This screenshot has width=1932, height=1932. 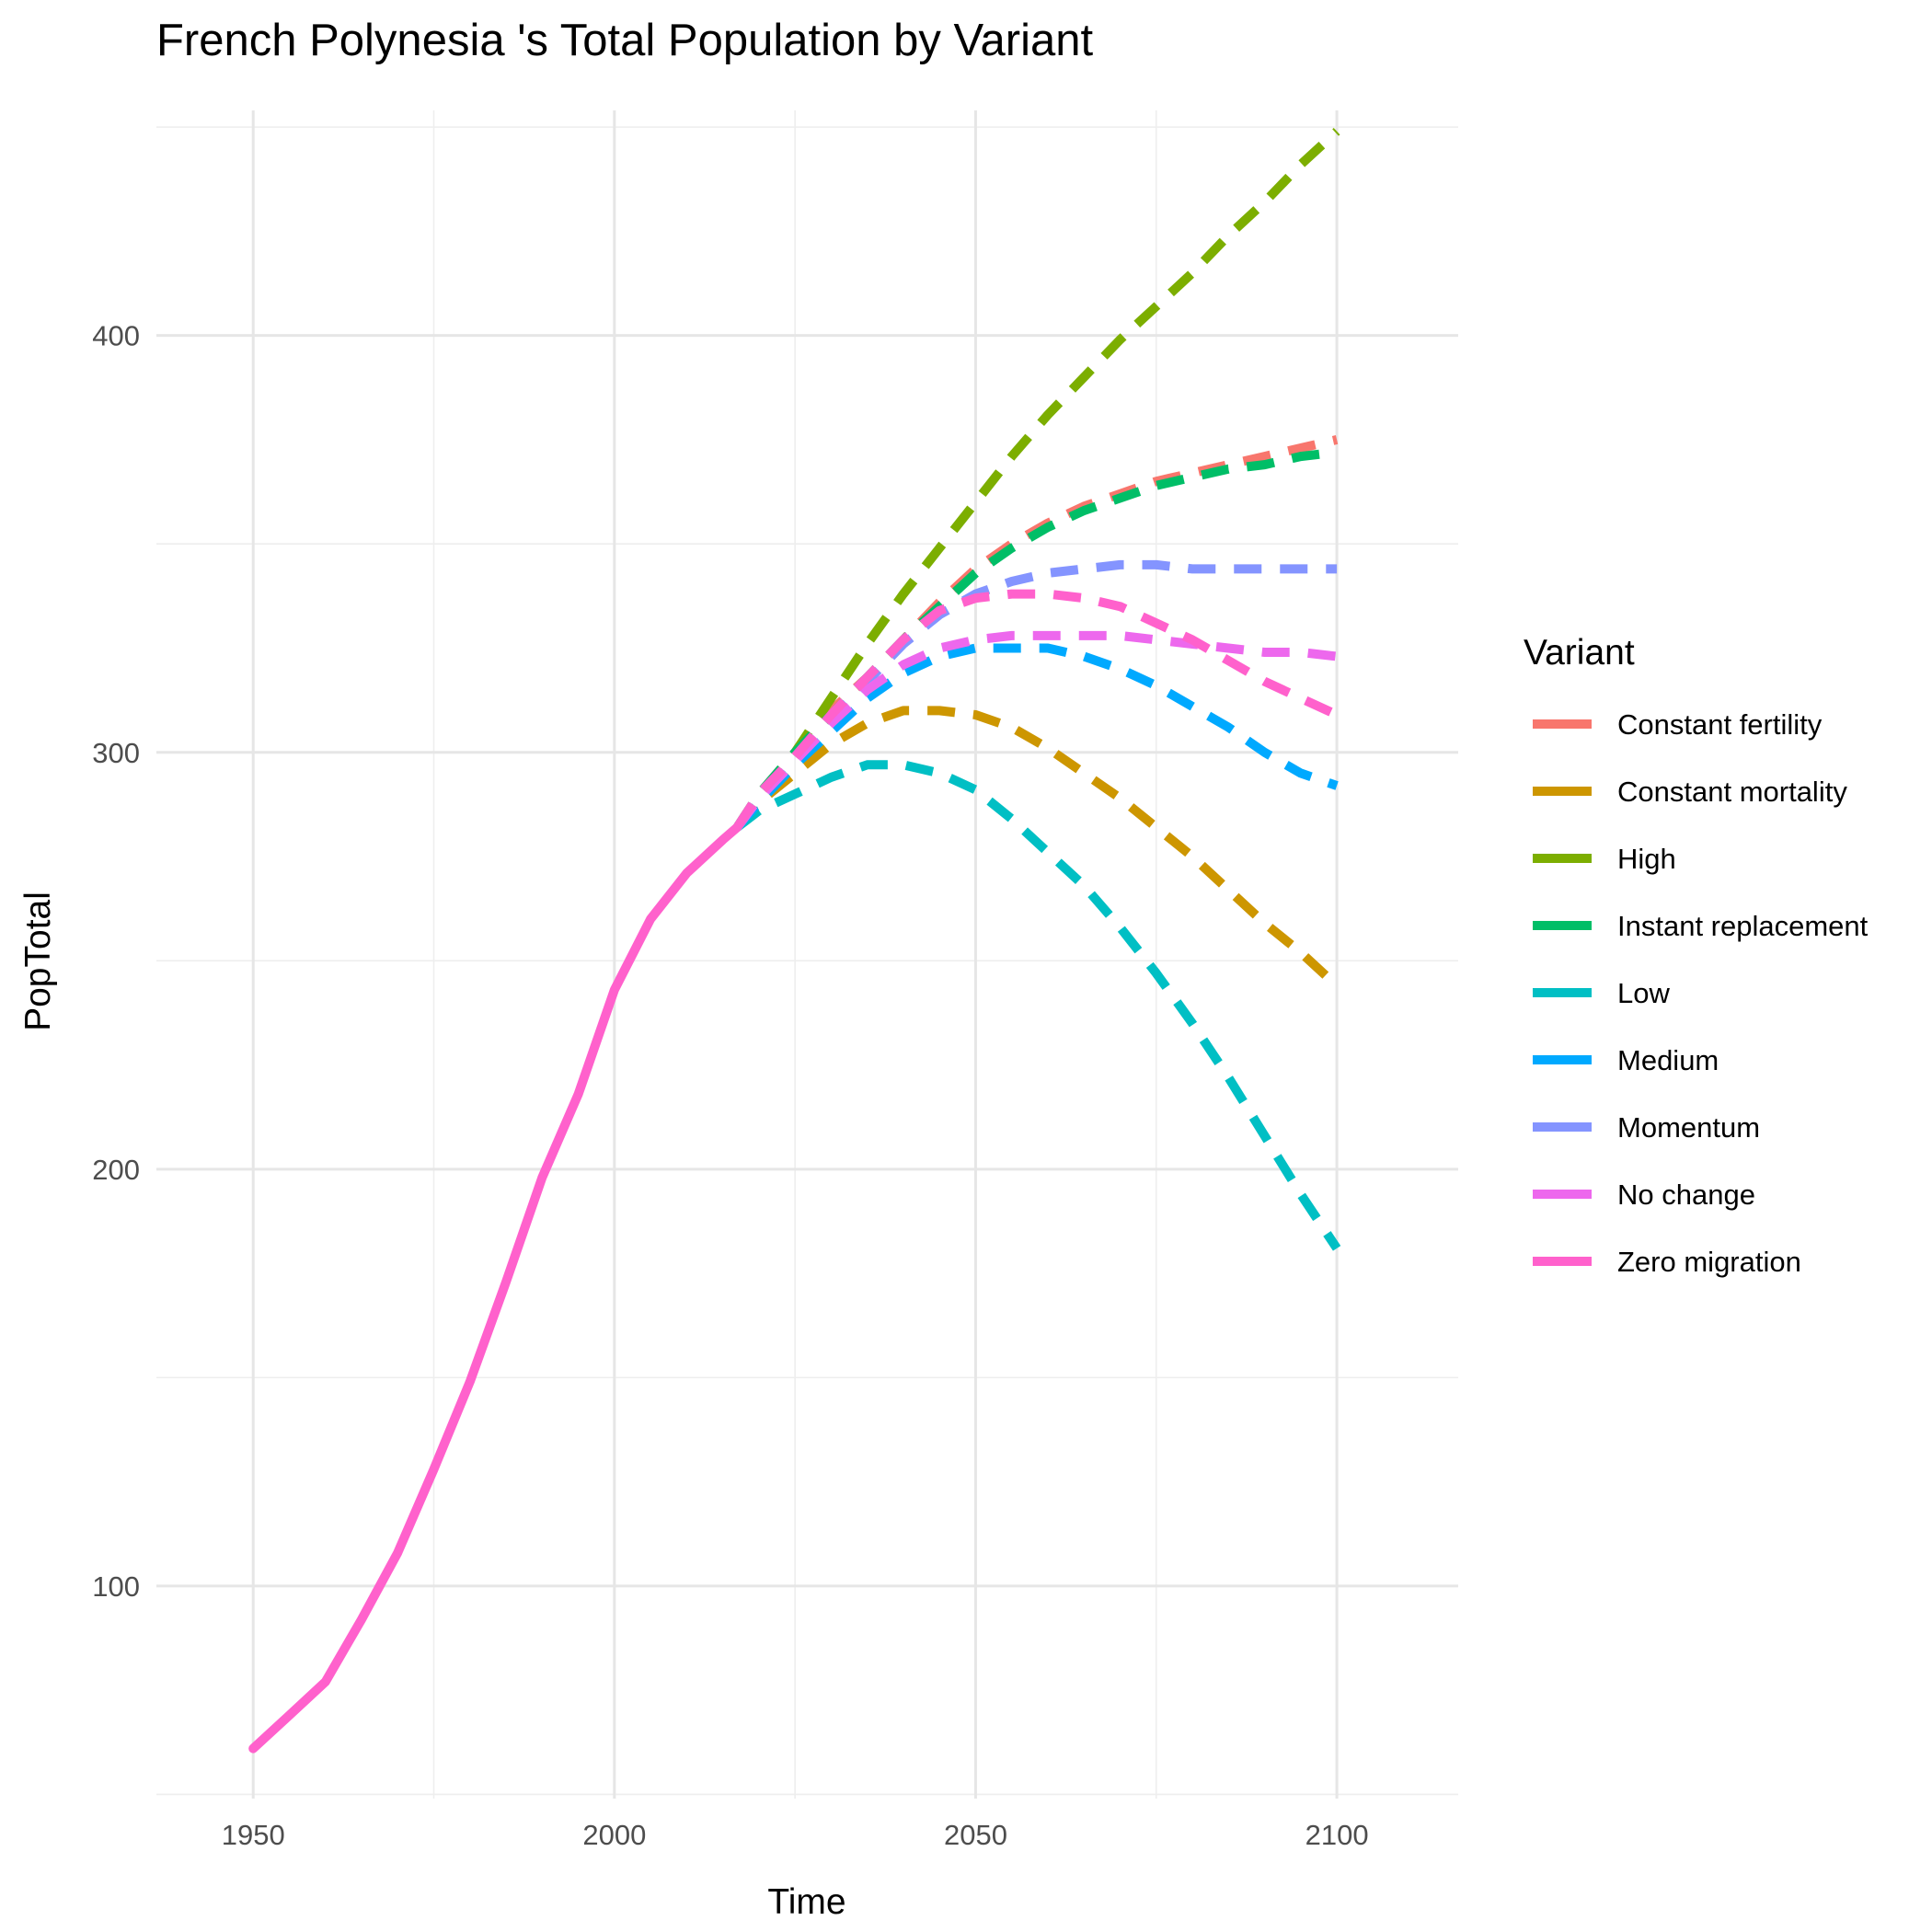 What do you see at coordinates (1743, 926) in the screenshot?
I see `legend-label: Instant replacement` at bounding box center [1743, 926].